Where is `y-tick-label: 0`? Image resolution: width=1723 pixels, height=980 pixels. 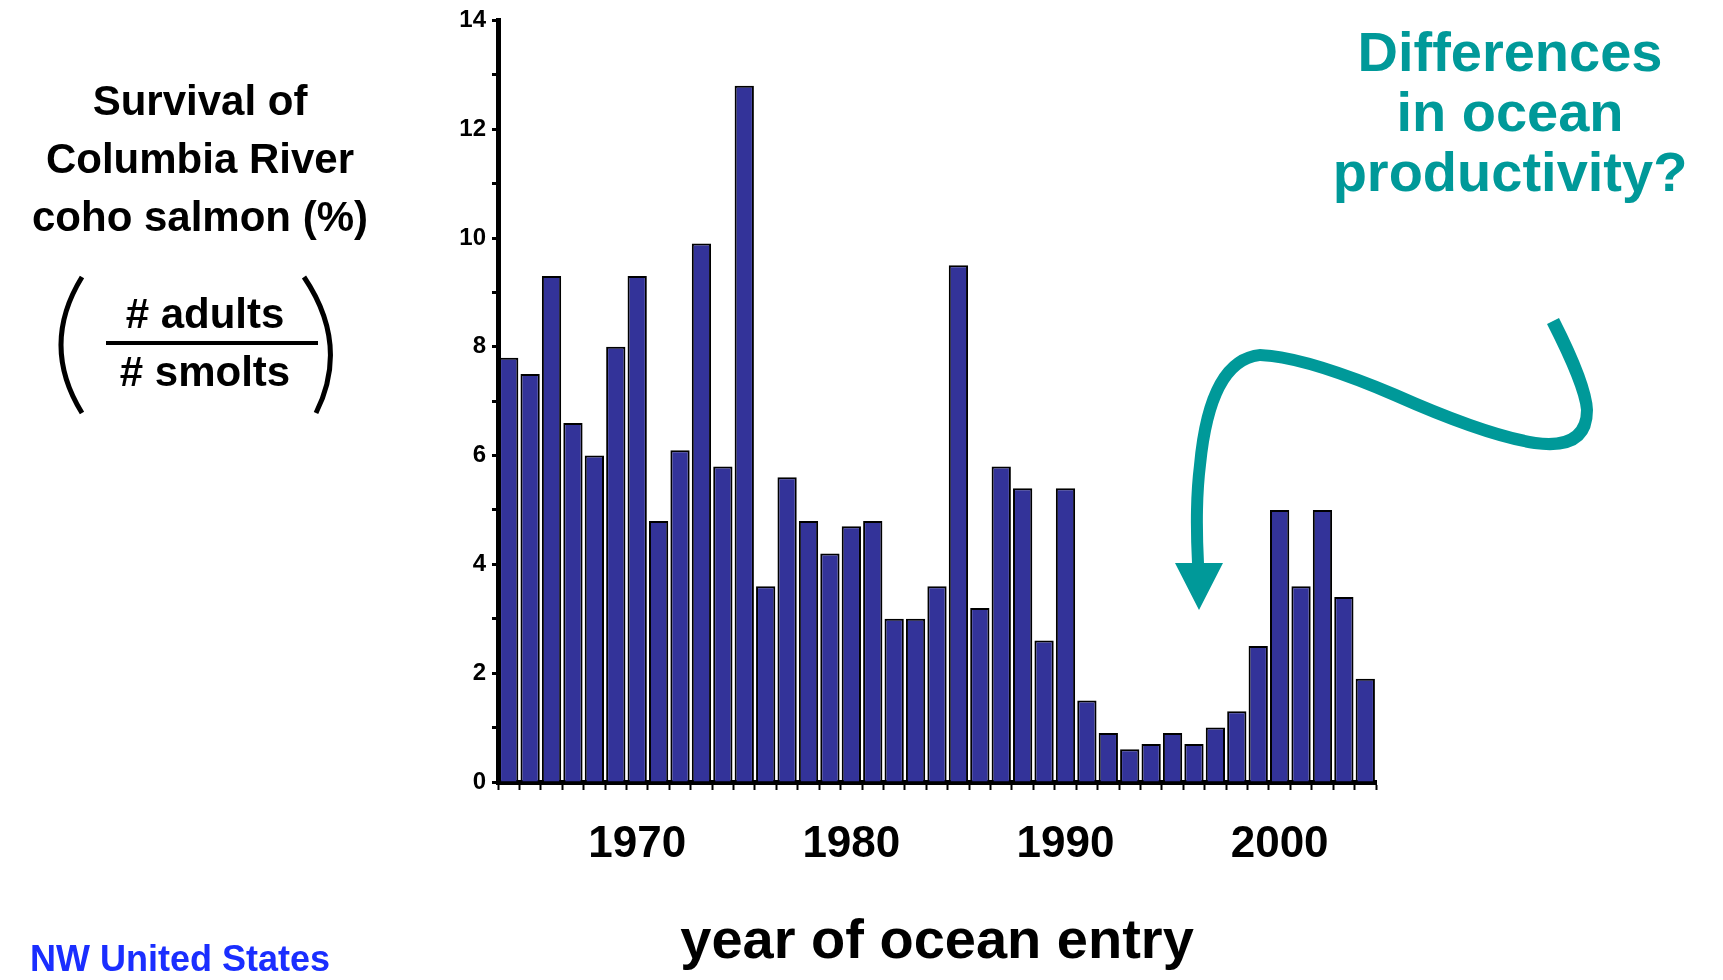
y-tick-label: 0 is located at coordinates (479, 780).